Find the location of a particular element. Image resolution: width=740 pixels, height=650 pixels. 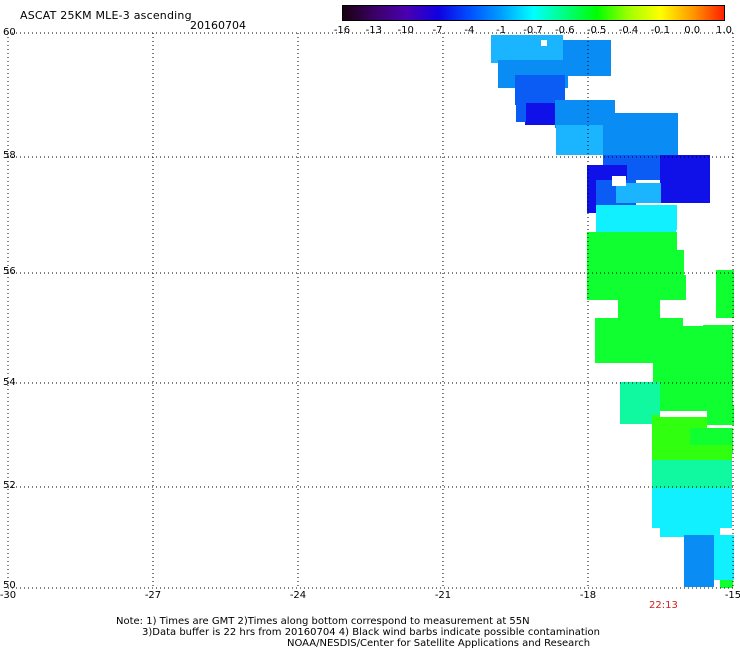

colorbar-label: -0.4 is located at coordinates (628, 30).